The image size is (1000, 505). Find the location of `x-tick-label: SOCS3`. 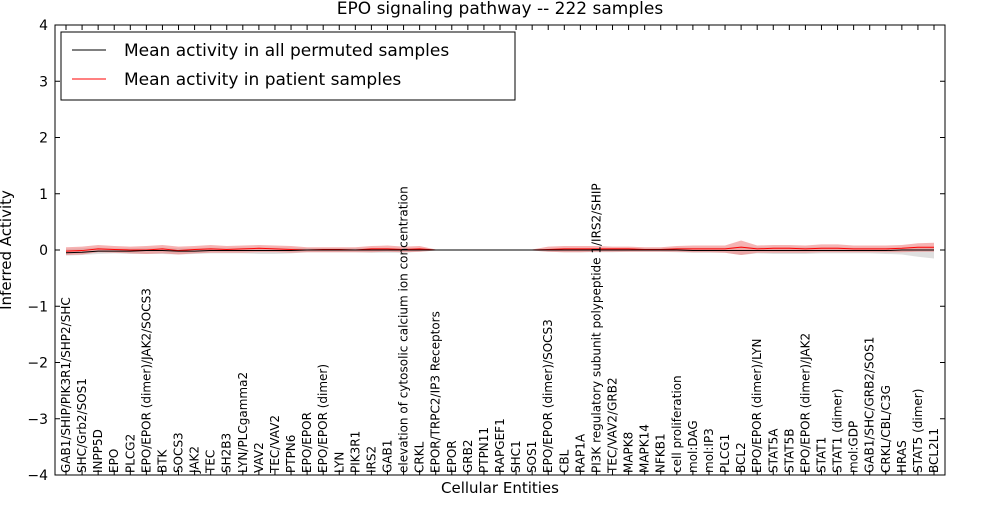

x-tick-label: SOCS3 is located at coordinates (179, 452).